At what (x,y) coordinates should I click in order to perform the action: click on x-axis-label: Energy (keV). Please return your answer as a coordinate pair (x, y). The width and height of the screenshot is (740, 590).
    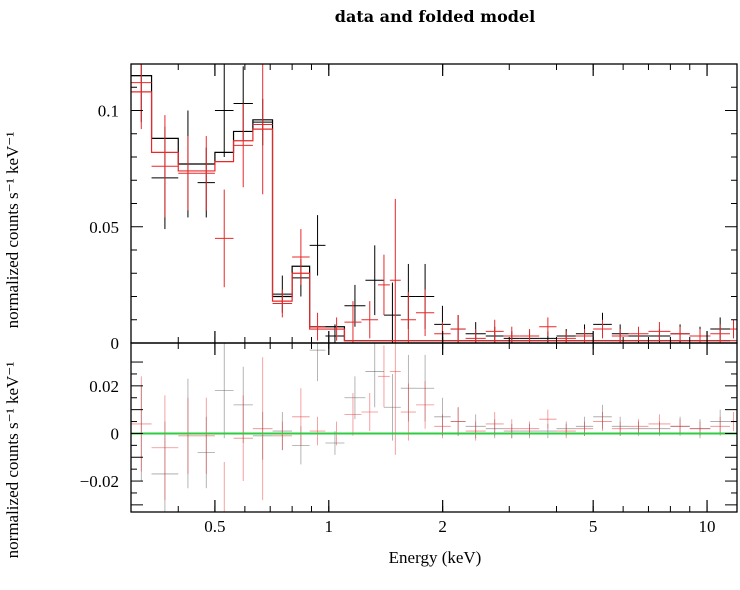
    Looking at the image, I should click on (435, 557).